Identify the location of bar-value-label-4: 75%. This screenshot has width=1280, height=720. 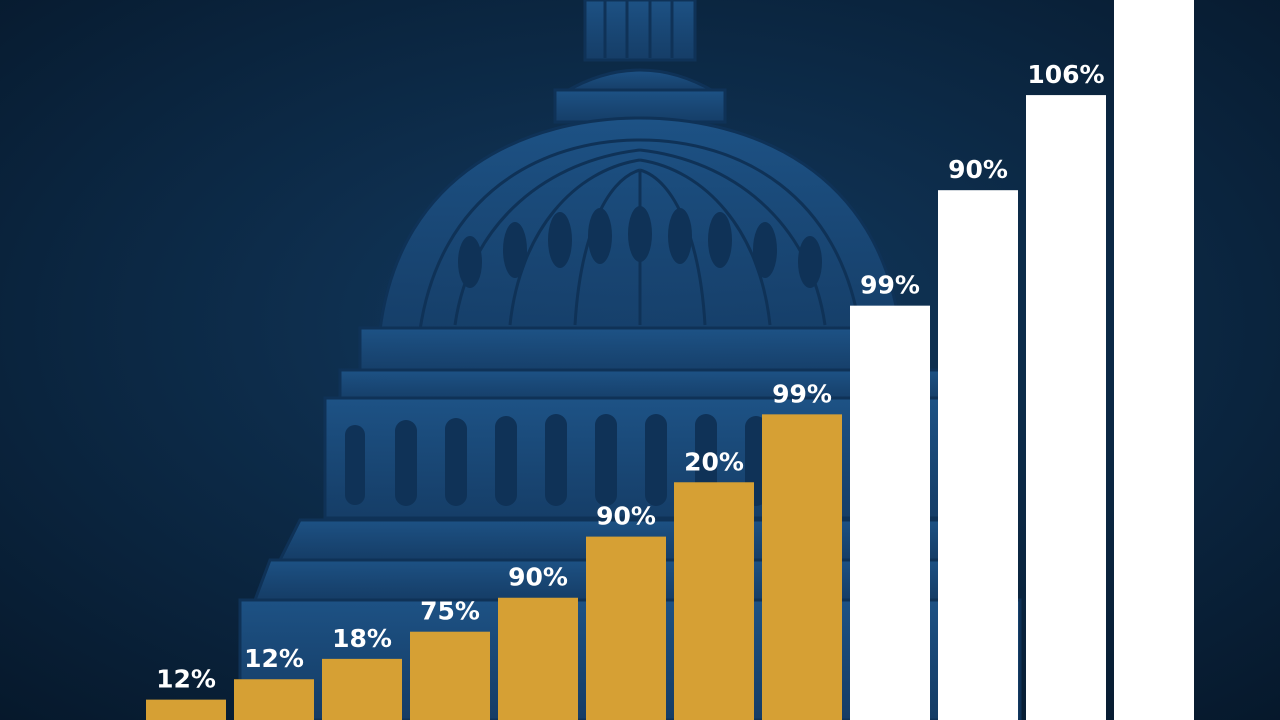
(450, 611).